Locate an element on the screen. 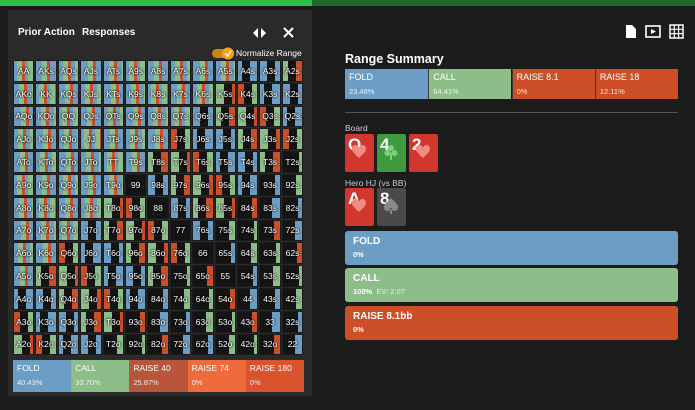 This screenshot has width=695, height=410. hand-cell: K4s is located at coordinates (248, 93).